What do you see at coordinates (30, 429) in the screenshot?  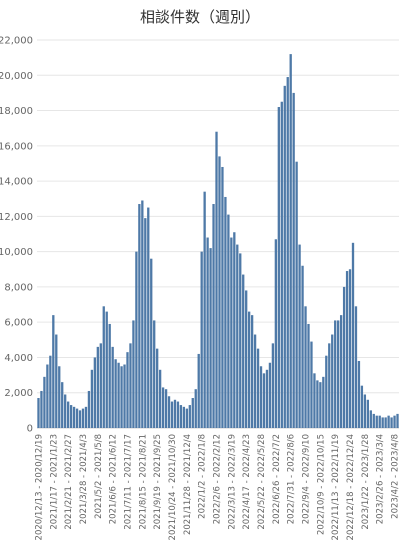 I see `y-tick-label: 0` at bounding box center [30, 429].